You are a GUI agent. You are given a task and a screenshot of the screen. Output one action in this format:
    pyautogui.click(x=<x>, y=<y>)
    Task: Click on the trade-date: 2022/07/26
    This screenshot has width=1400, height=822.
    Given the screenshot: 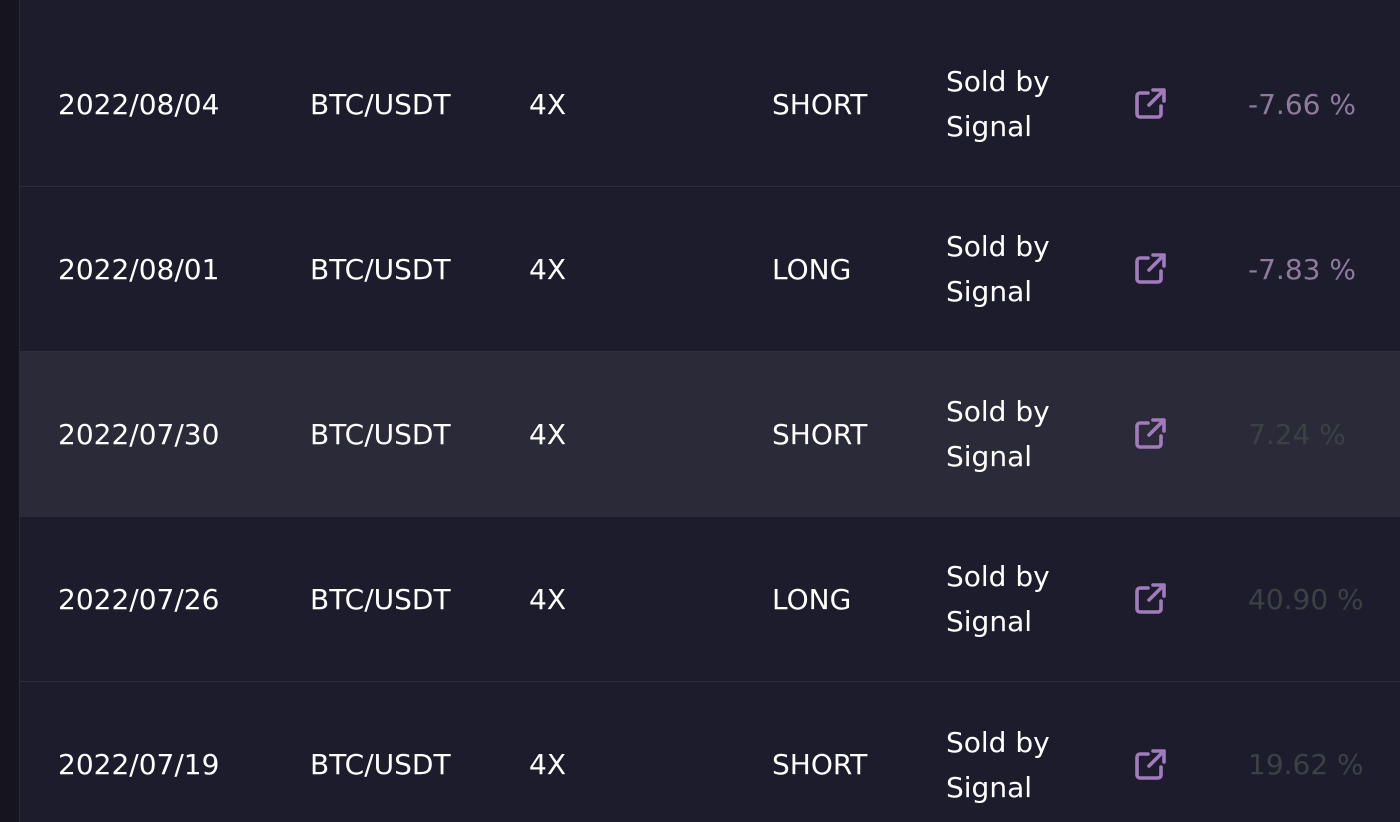 What is the action you would take?
    pyautogui.click(x=139, y=599)
    